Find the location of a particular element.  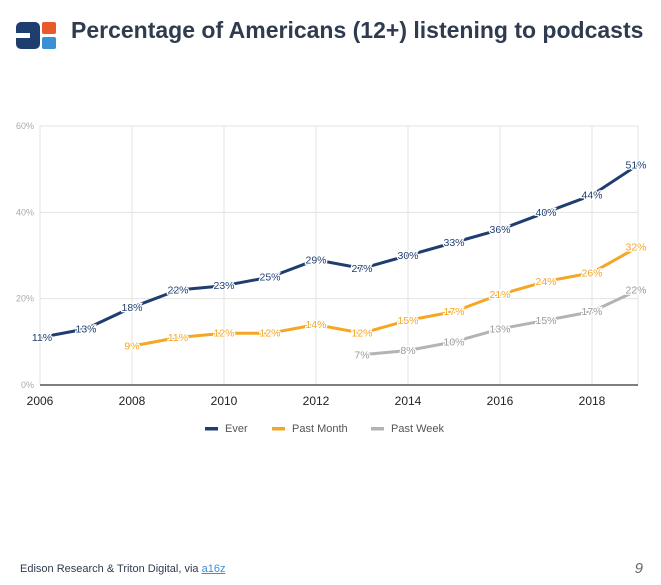

data-label: 24% is located at coordinates (545, 282).